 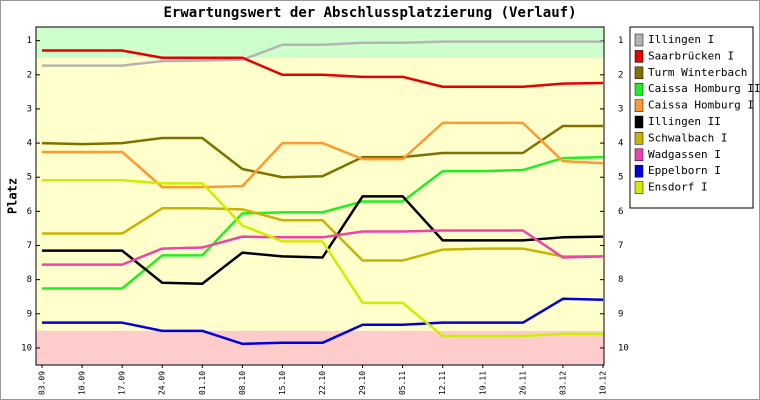 I want to click on y-tick-label: 7, so click(x=29, y=246).